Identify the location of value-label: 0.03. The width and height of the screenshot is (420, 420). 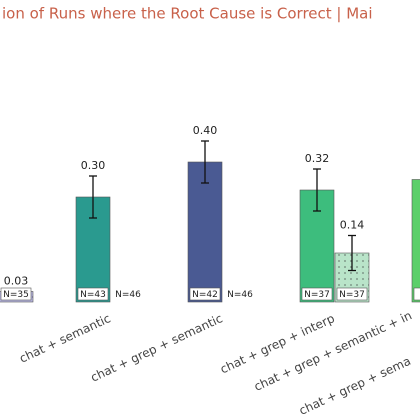
(16, 281).